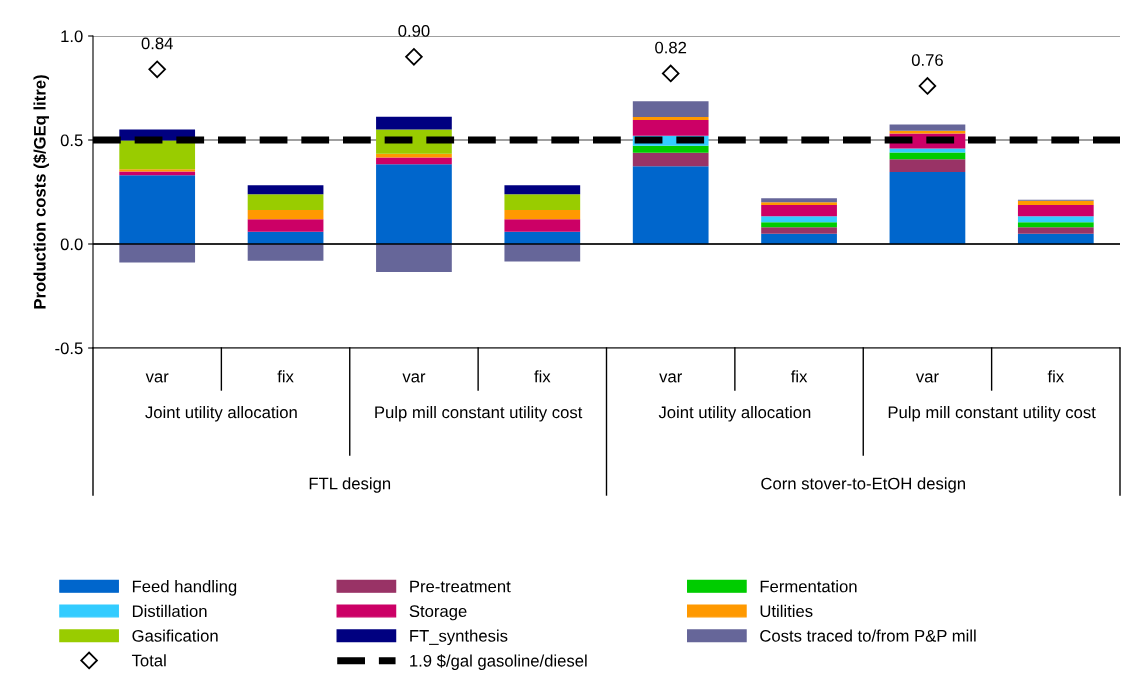 The height and width of the screenshot is (685, 1123). I want to click on legend-label: Distillation, so click(169, 611).